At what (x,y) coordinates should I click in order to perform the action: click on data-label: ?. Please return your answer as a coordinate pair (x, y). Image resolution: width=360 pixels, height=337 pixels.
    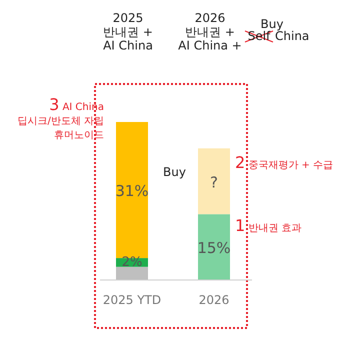
    Looking at the image, I should click on (214, 182).